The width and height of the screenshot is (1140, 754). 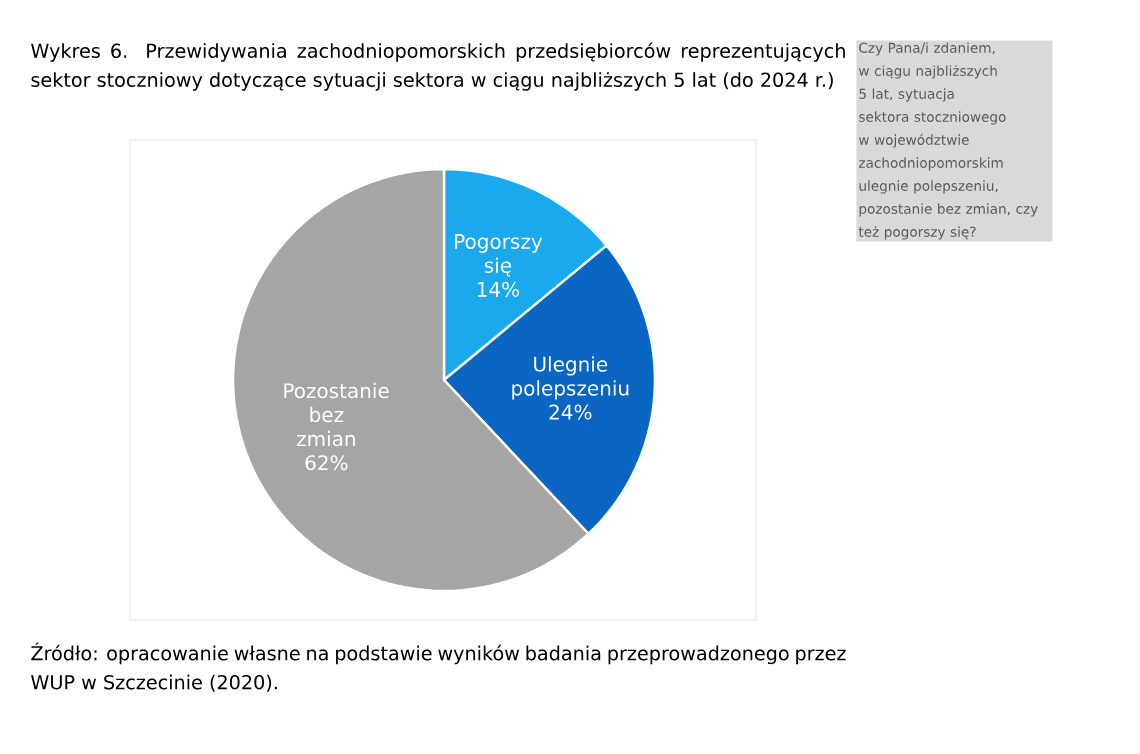 I want to click on slice-label: Ulegnie polepszeniu, so click(x=570, y=378).